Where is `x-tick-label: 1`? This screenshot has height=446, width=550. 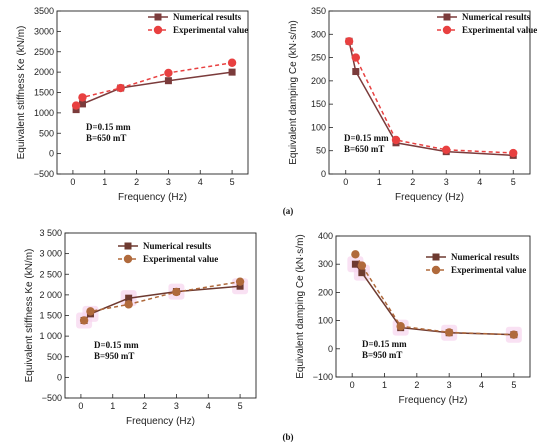
x-tick-label: 1 is located at coordinates (384, 385).